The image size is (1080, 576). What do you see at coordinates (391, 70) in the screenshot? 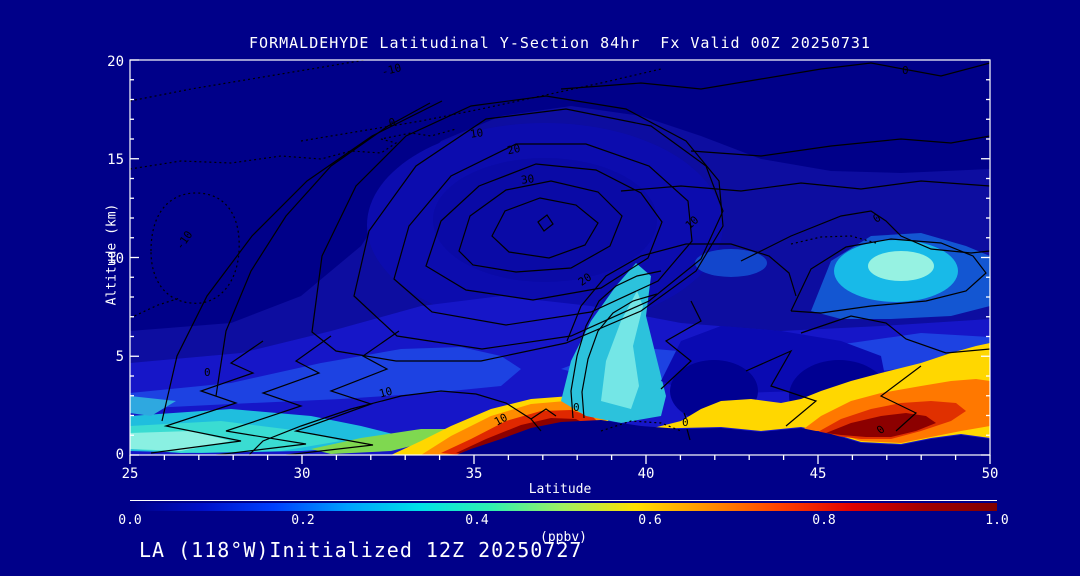
I see `contour-label: -10` at bounding box center [391, 70].